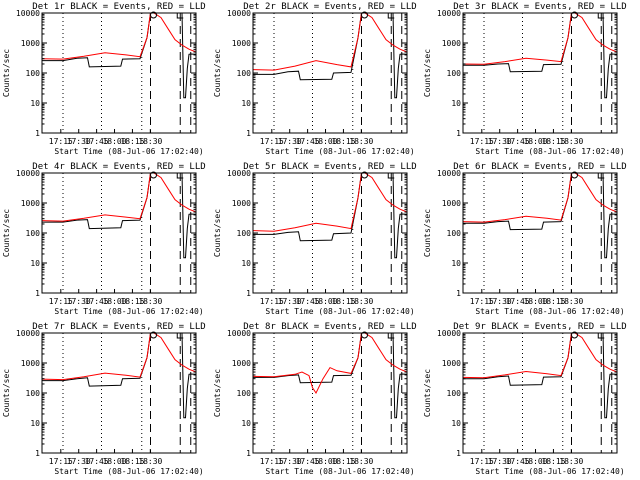 The height and width of the screenshot is (480, 640). What do you see at coordinates (539, 167) in the screenshot?
I see `panel-title: Det 6r BLACK = Events, RED = LLD` at bounding box center [539, 167].